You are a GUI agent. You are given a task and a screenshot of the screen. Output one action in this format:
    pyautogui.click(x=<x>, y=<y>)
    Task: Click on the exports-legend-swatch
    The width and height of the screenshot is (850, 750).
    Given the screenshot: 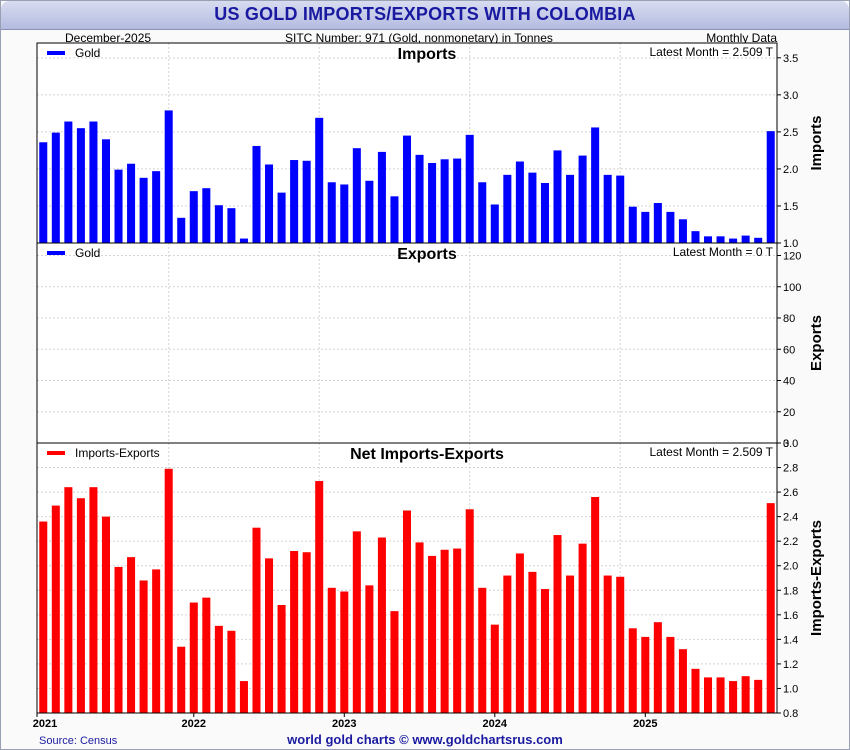 What is the action you would take?
    pyautogui.click(x=56, y=253)
    